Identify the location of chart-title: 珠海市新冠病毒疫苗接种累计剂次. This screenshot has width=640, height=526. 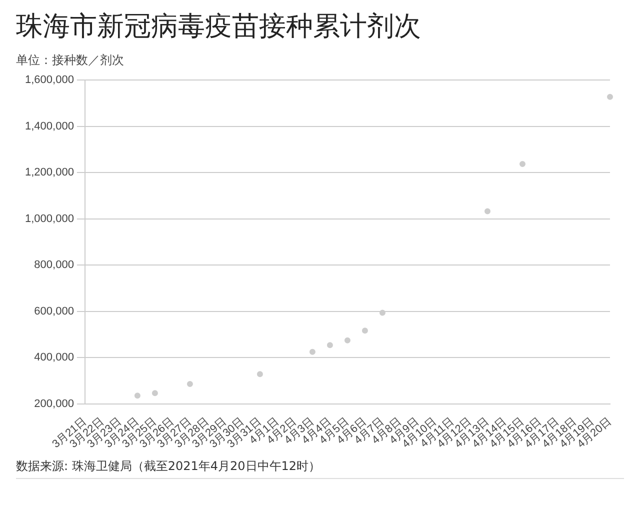
(218, 27).